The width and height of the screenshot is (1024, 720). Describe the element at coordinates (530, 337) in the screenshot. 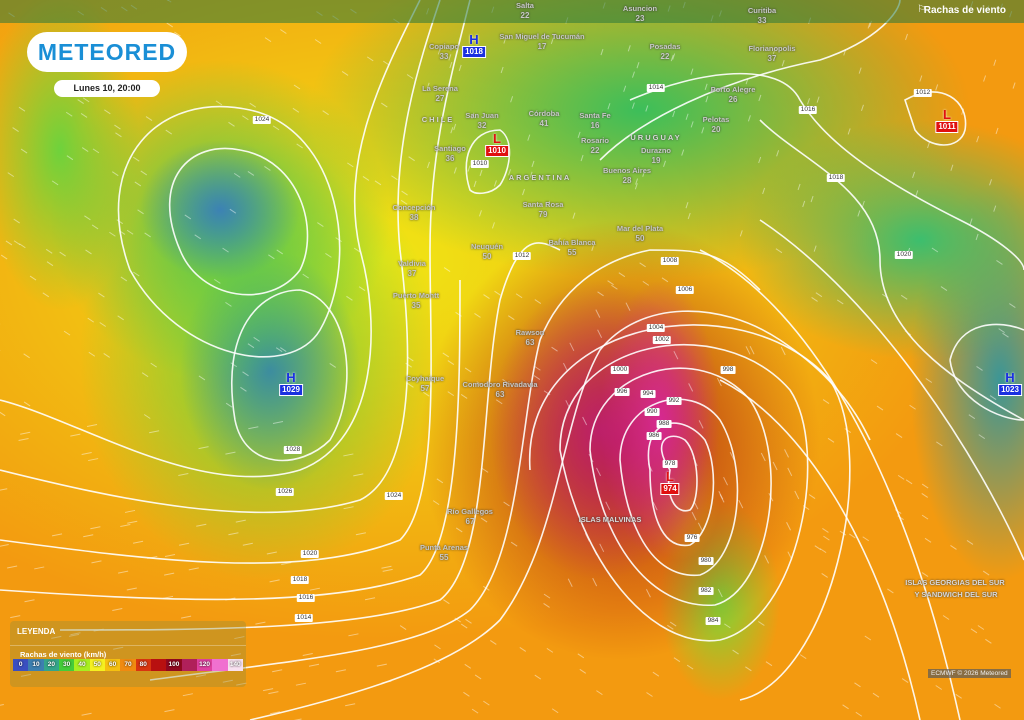

I see `city-label: Rawson 63` at that location.